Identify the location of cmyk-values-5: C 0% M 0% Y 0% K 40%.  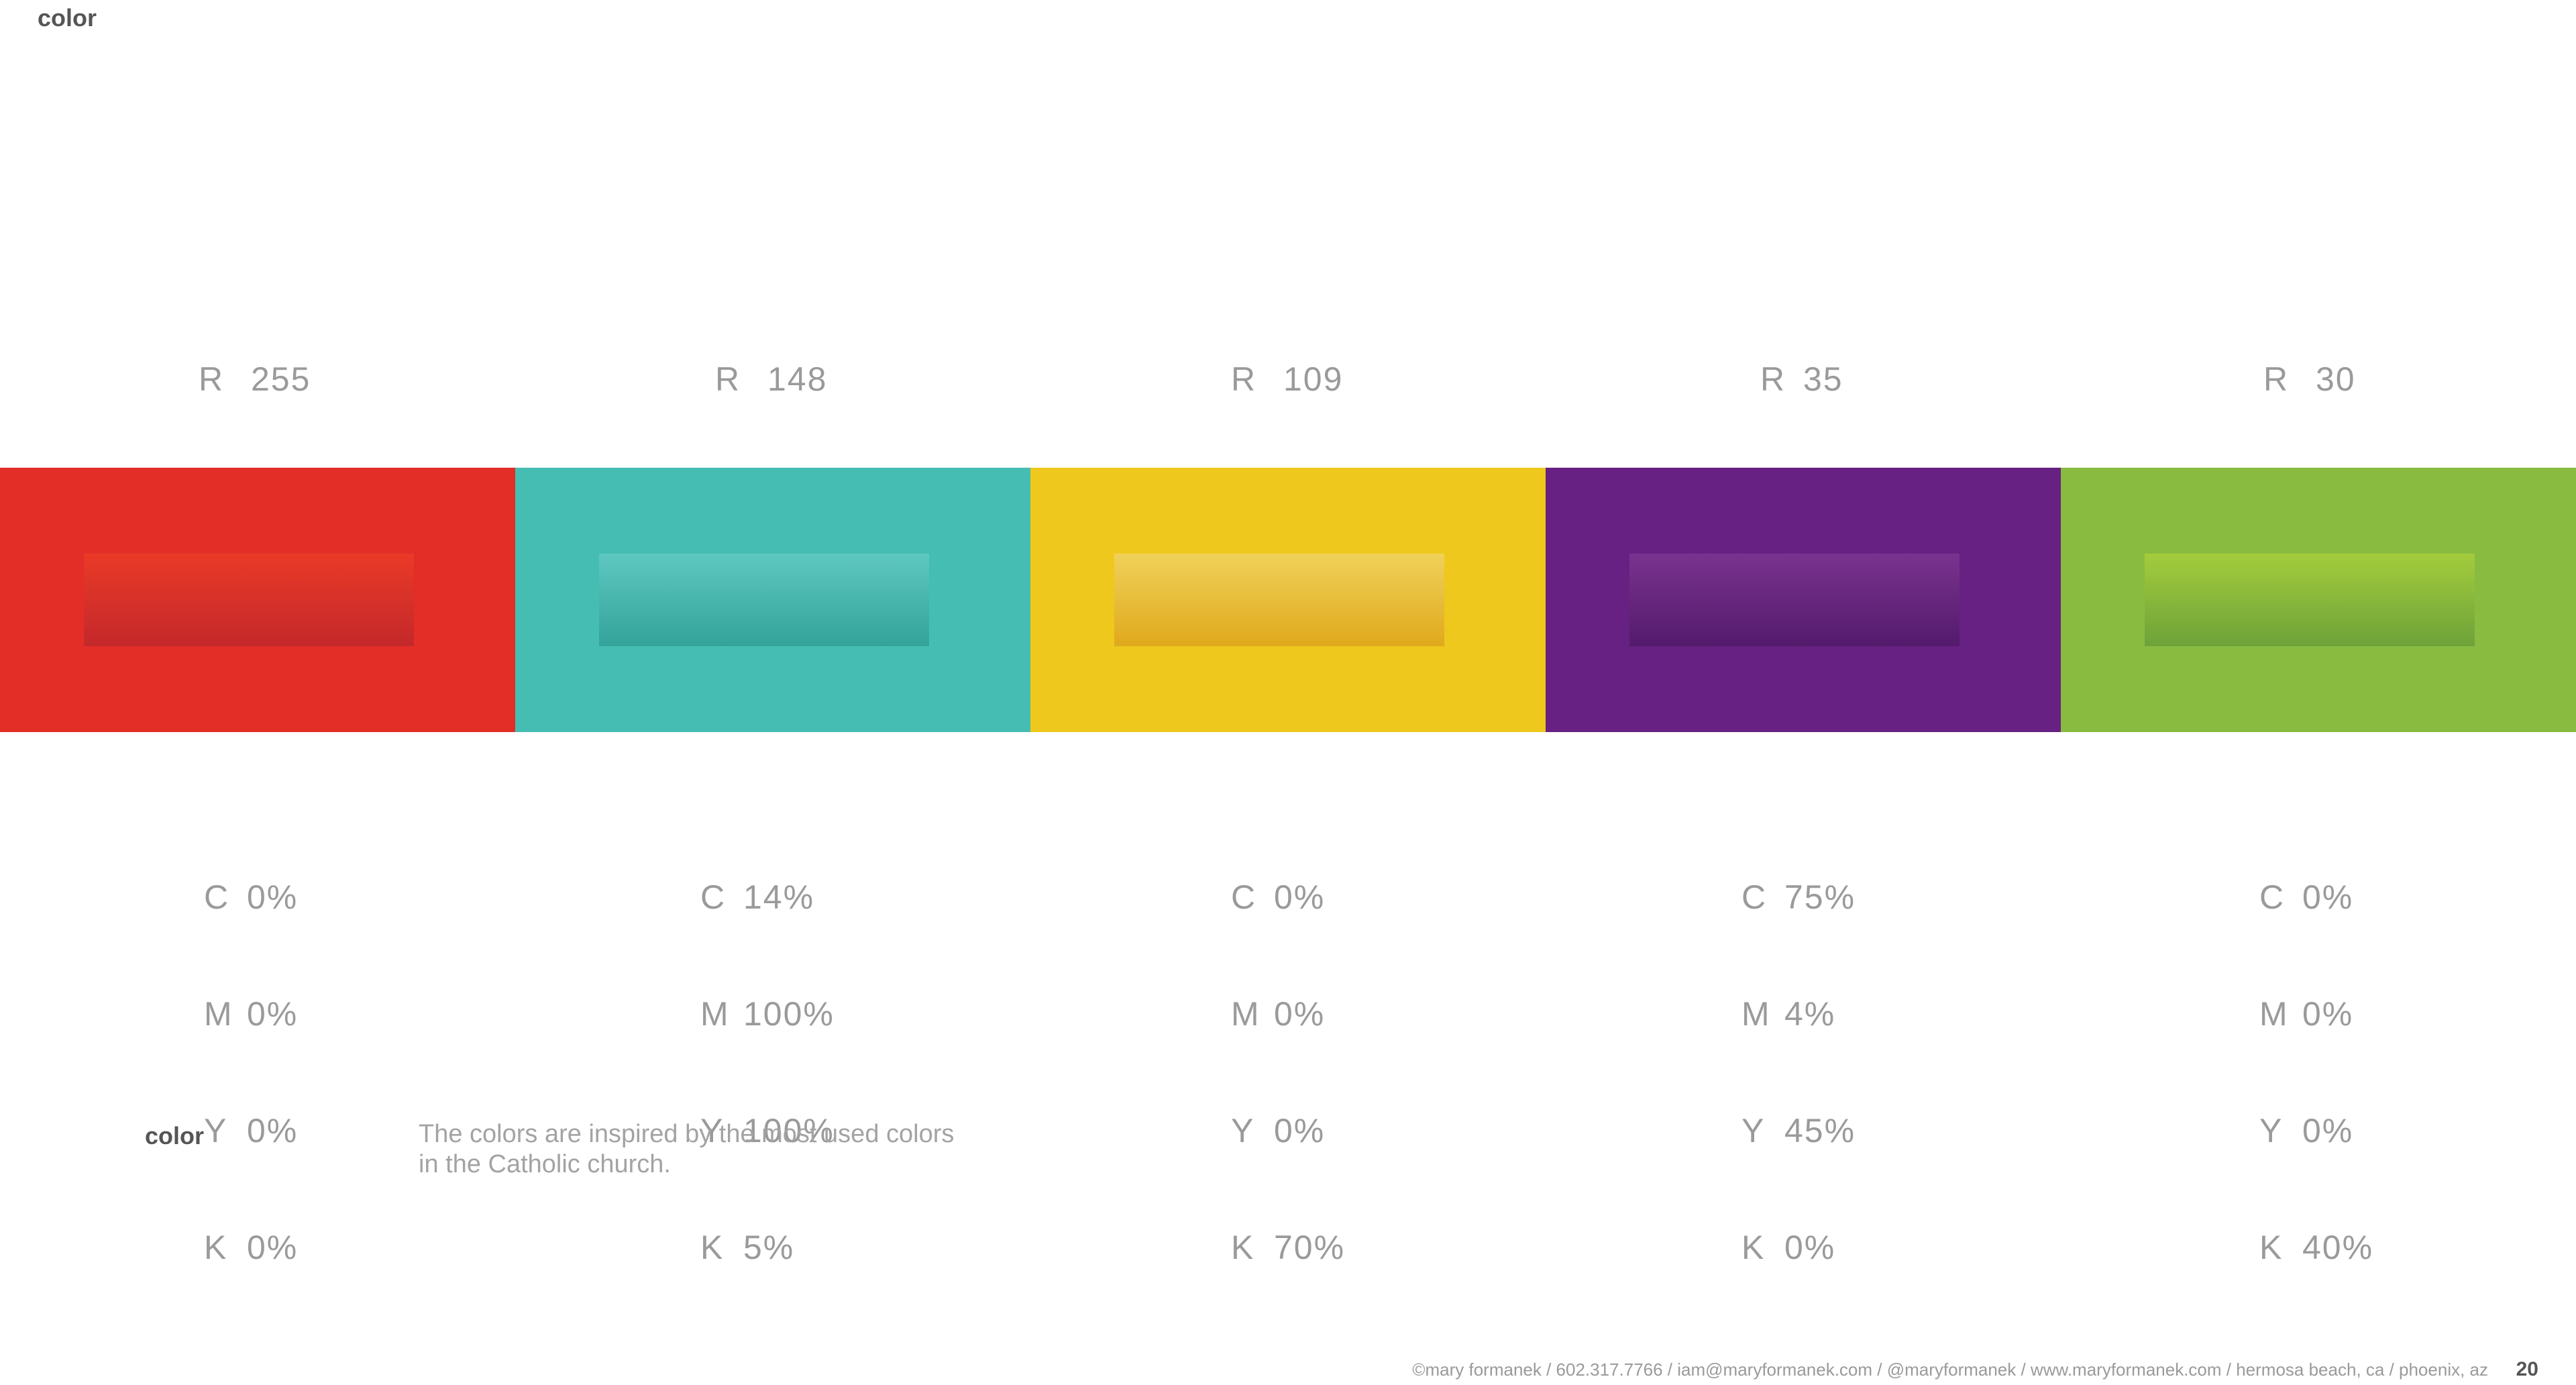
(2316, 1053).